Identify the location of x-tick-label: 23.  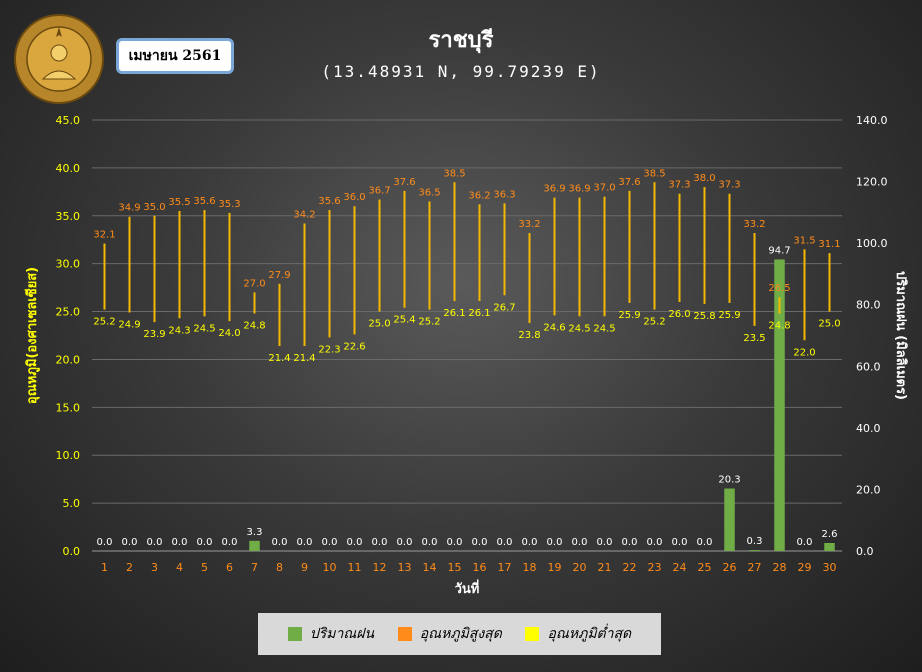
(655, 567).